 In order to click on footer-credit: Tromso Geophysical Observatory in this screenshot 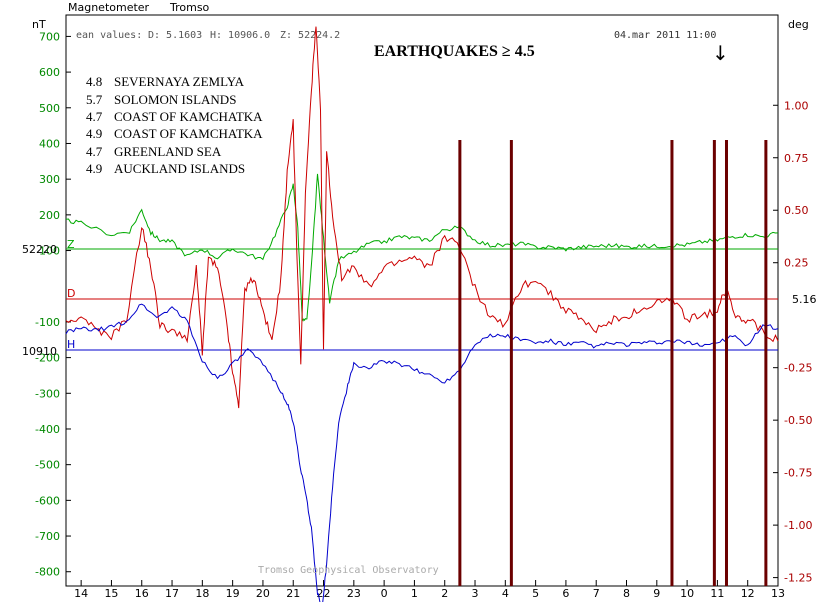, I will do `click(348, 570)`.